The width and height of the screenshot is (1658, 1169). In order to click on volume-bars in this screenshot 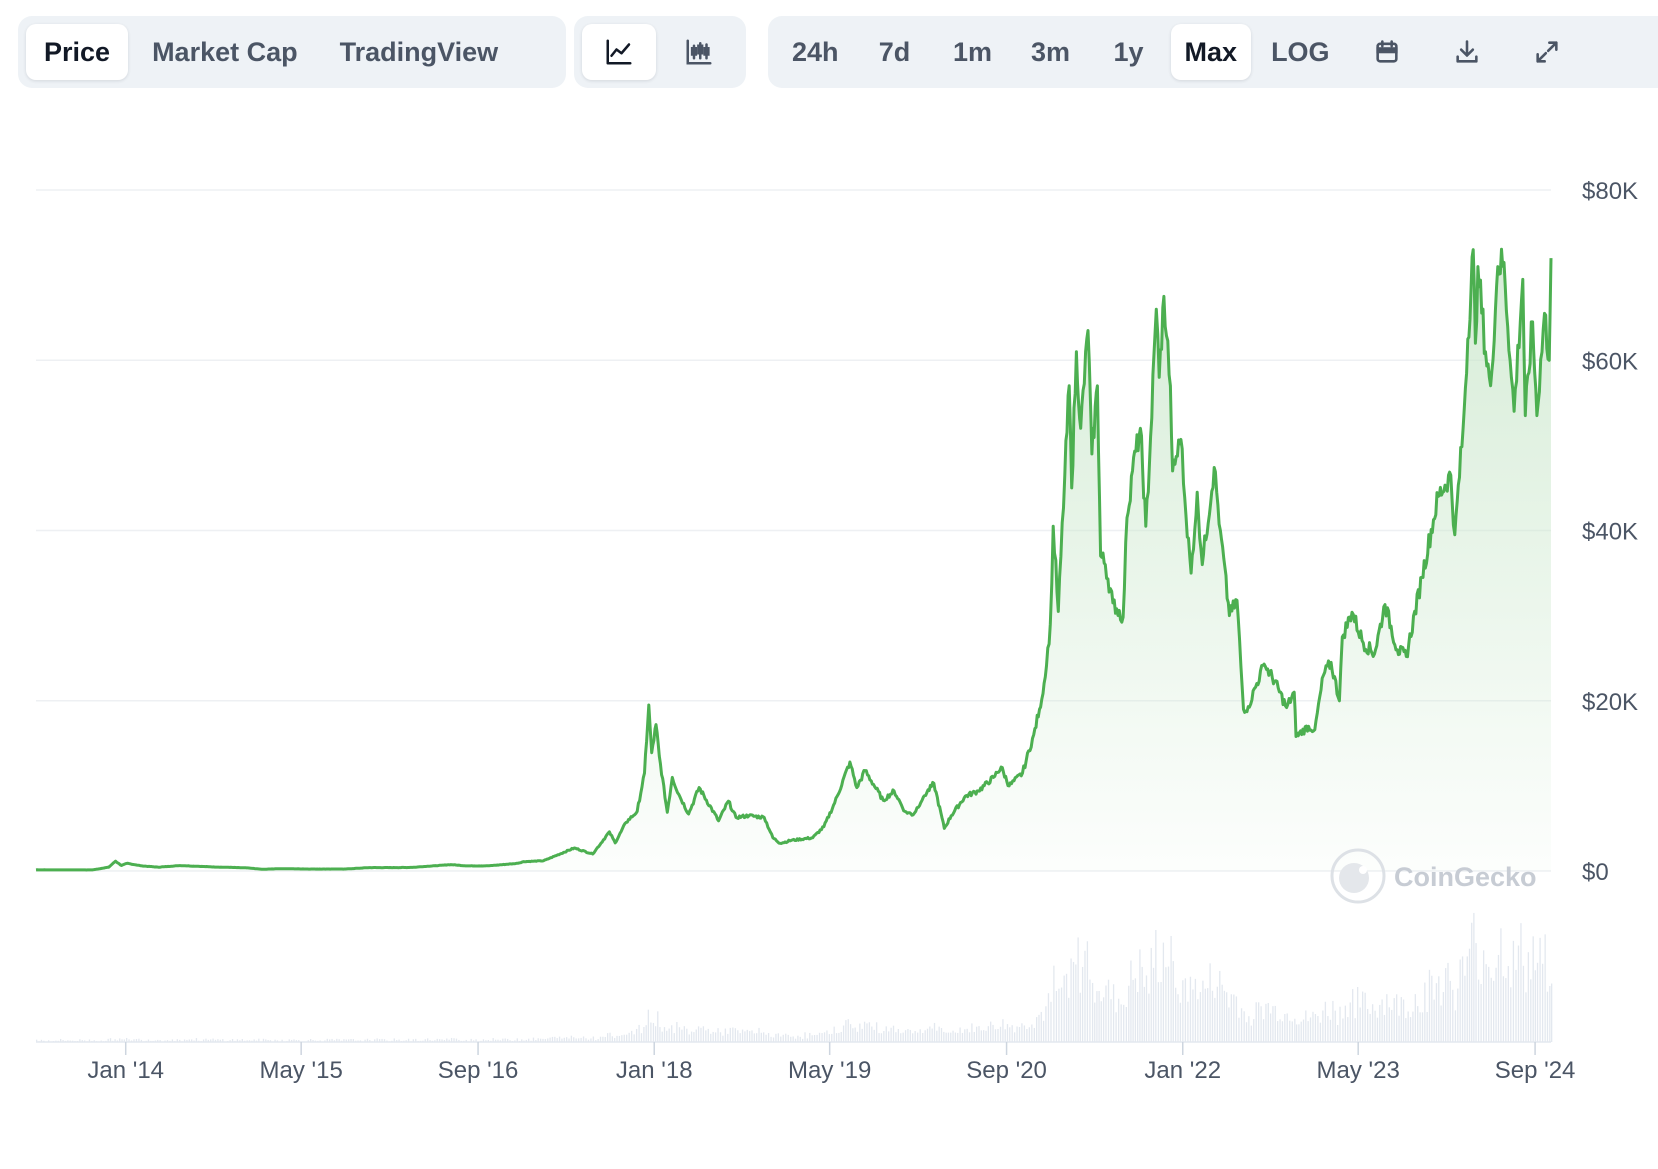, I will do `click(794, 977)`.